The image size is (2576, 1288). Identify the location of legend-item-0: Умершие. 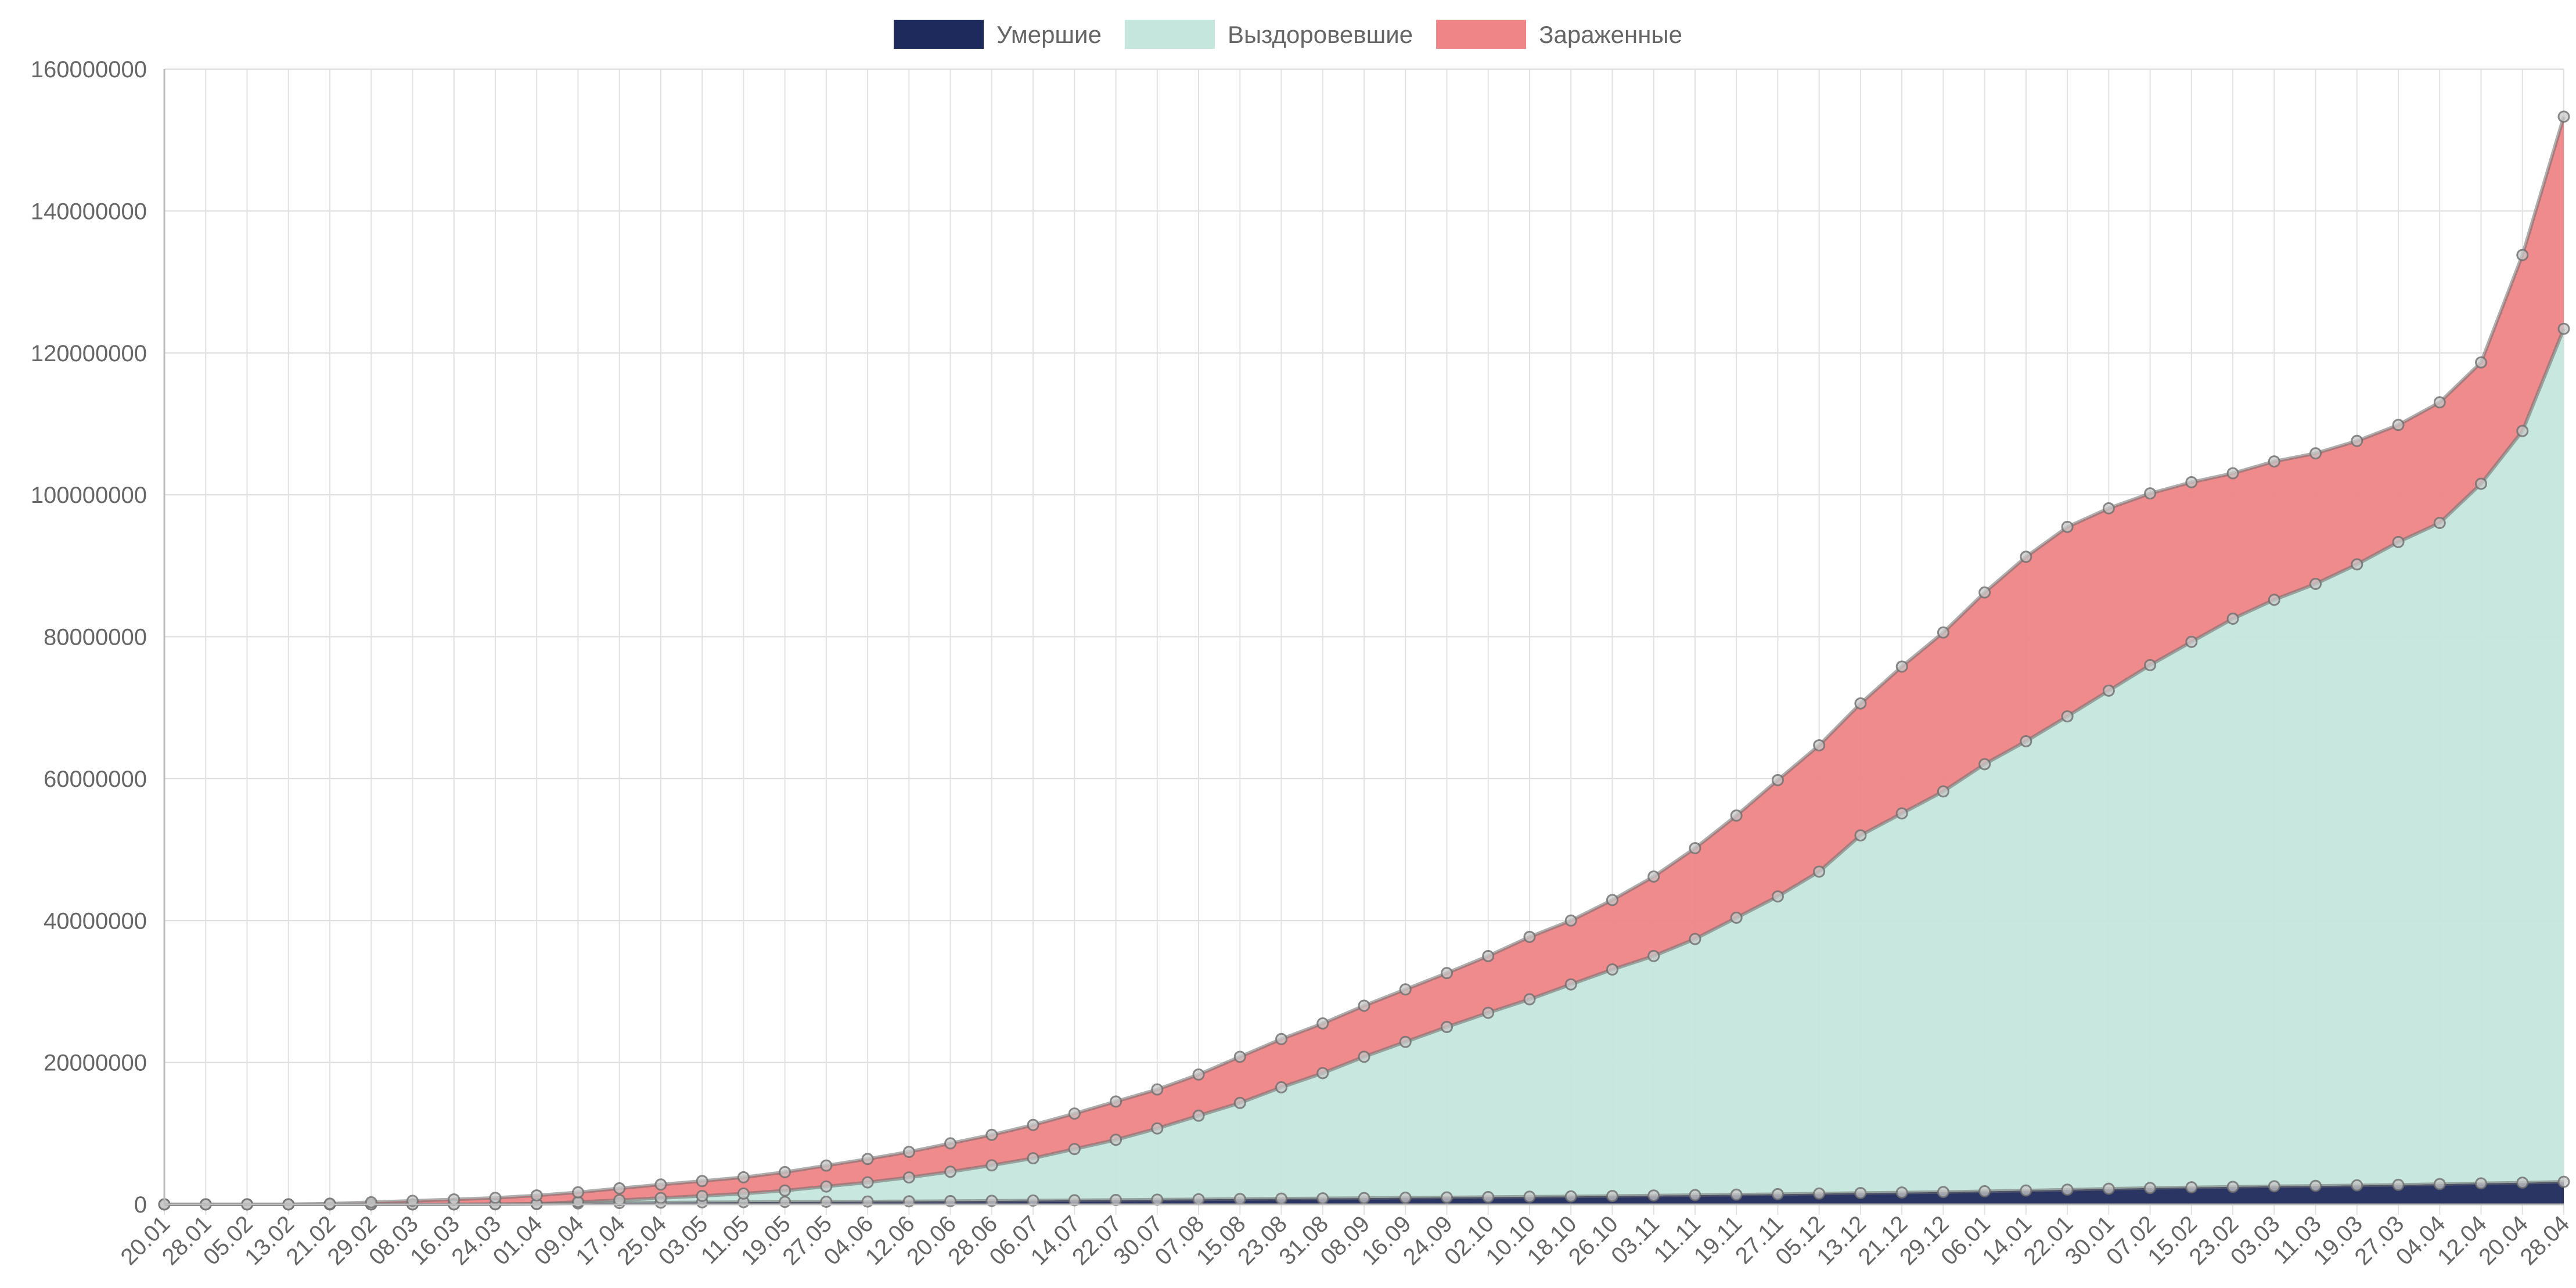
(998, 34).